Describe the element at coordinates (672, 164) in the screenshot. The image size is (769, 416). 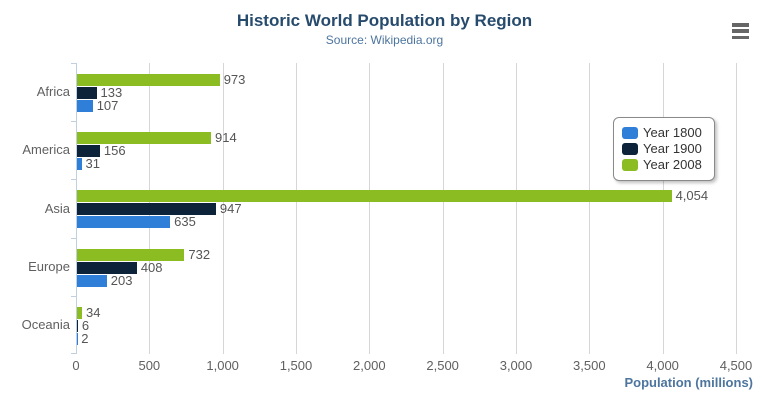
I see `legend-item-label: Year 2008` at that location.